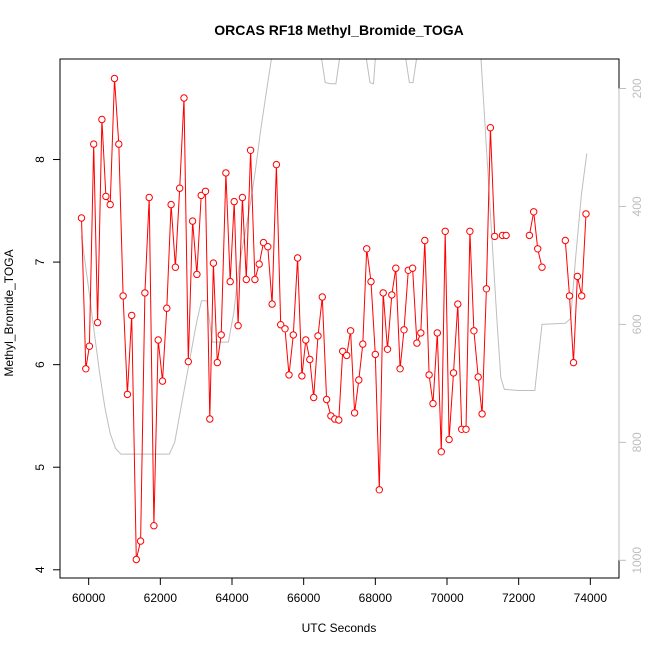 Image resolution: width=650 pixels, height=650 pixels. Describe the element at coordinates (40, 261) in the screenshot. I see `y-tick-label: 7` at that location.